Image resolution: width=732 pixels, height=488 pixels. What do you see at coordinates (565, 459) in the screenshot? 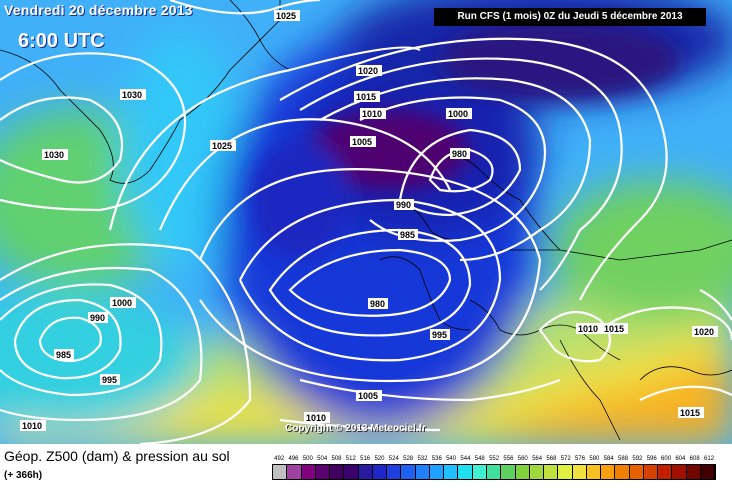
I see `scale-tick-label: 572` at bounding box center [565, 459].